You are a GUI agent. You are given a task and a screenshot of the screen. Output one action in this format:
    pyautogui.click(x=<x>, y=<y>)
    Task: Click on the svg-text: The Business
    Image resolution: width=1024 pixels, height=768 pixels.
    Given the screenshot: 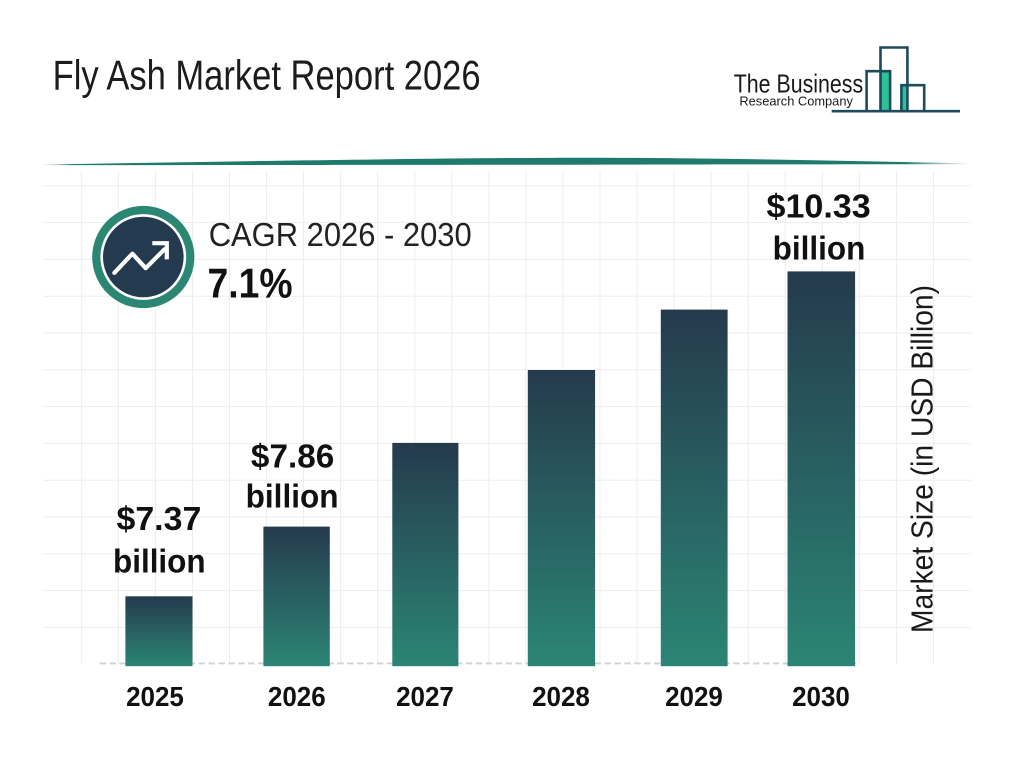 What is the action you would take?
    pyautogui.click(x=799, y=85)
    